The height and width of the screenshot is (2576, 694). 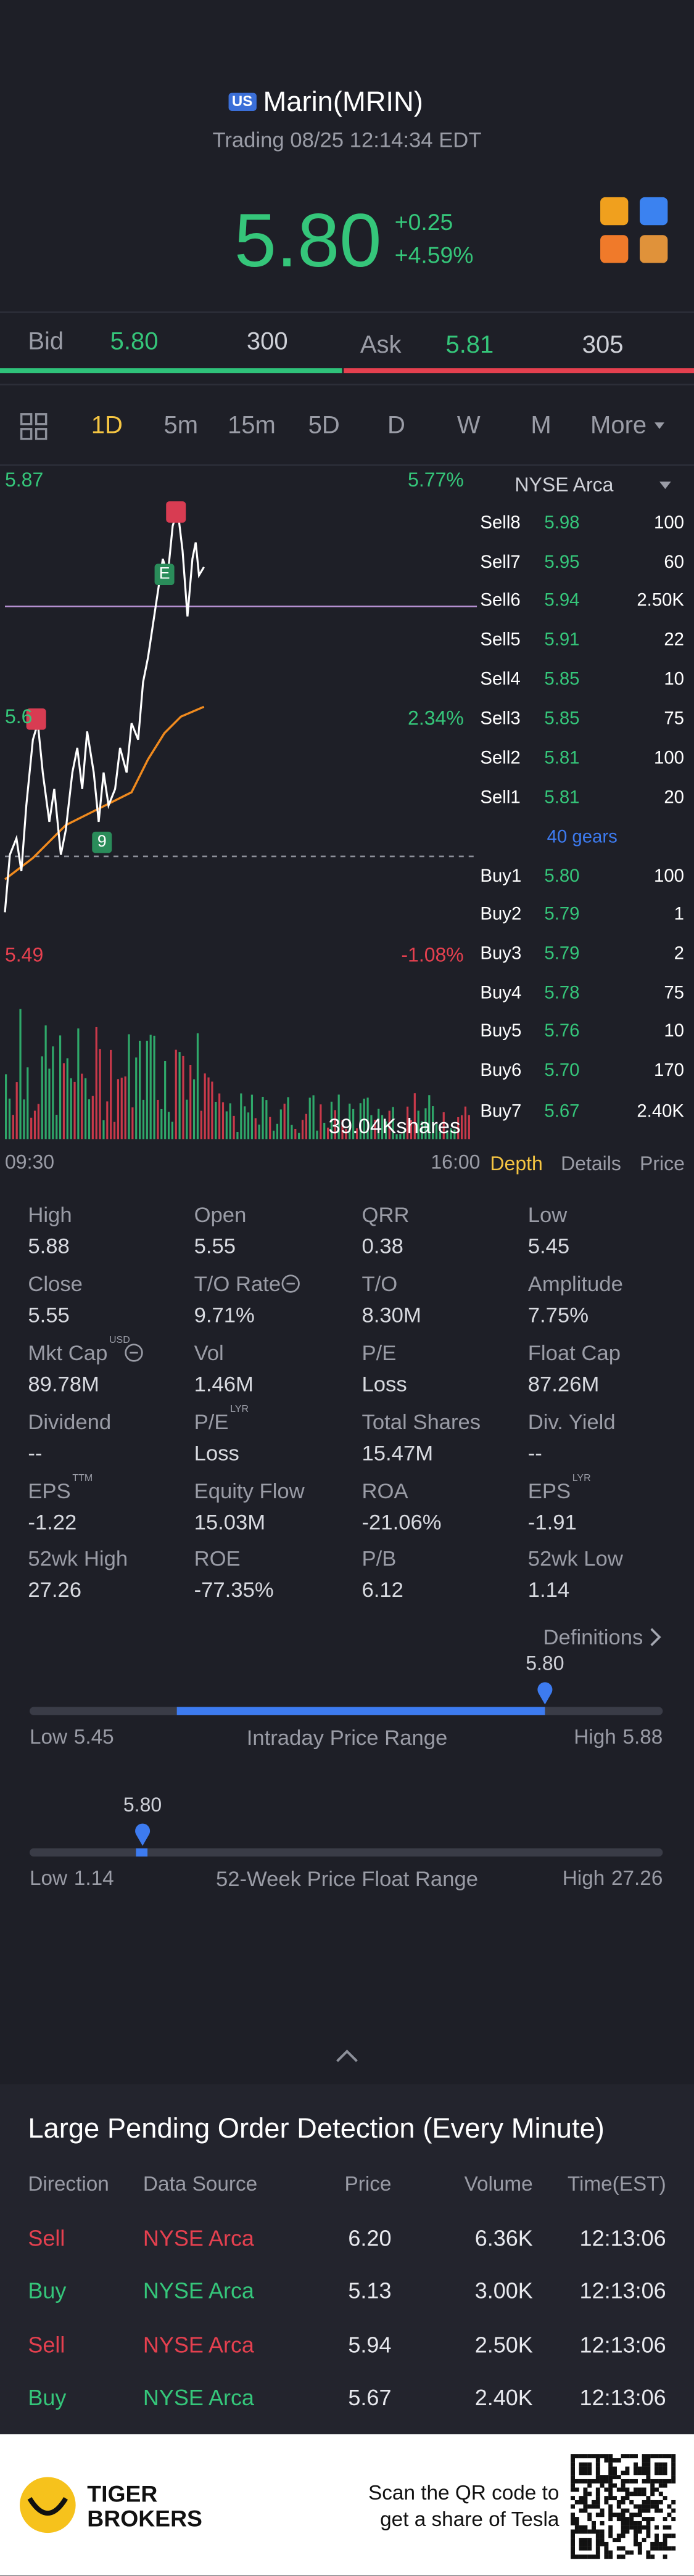 What do you see at coordinates (501, 914) in the screenshot?
I see `book-level: Buy2` at bounding box center [501, 914].